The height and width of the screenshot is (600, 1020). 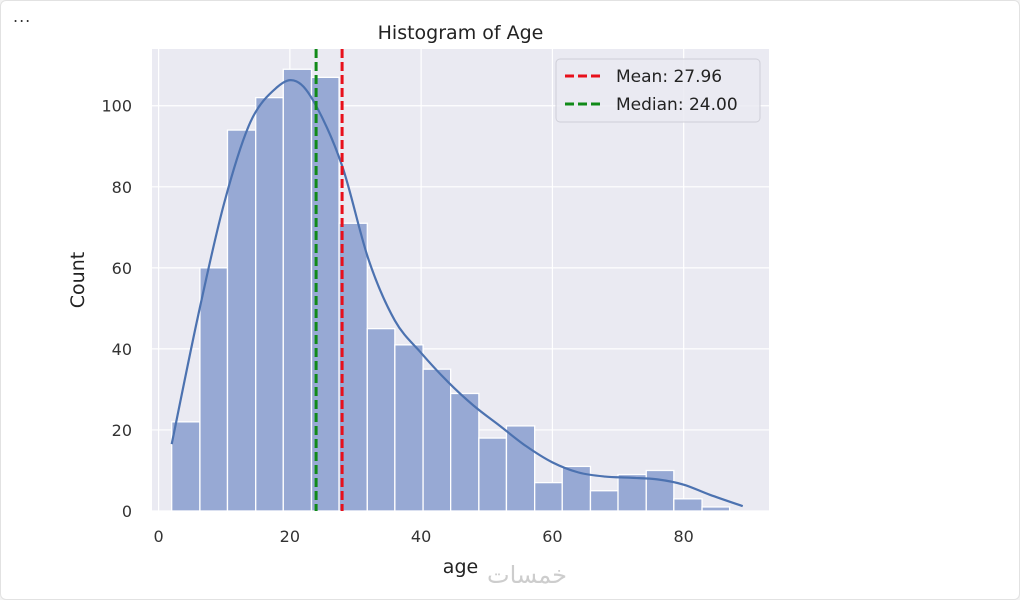 What do you see at coordinates (122, 349) in the screenshot?
I see `y-tick-label: 40` at bounding box center [122, 349].